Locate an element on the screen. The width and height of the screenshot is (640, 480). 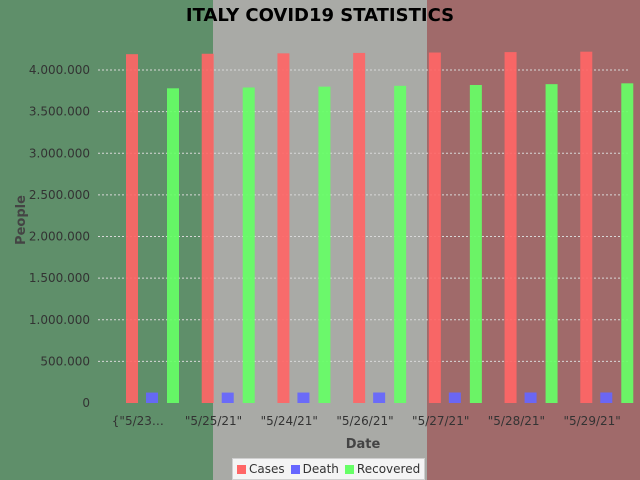
y-tick-label: 4.000.000 is located at coordinates (59, 70).